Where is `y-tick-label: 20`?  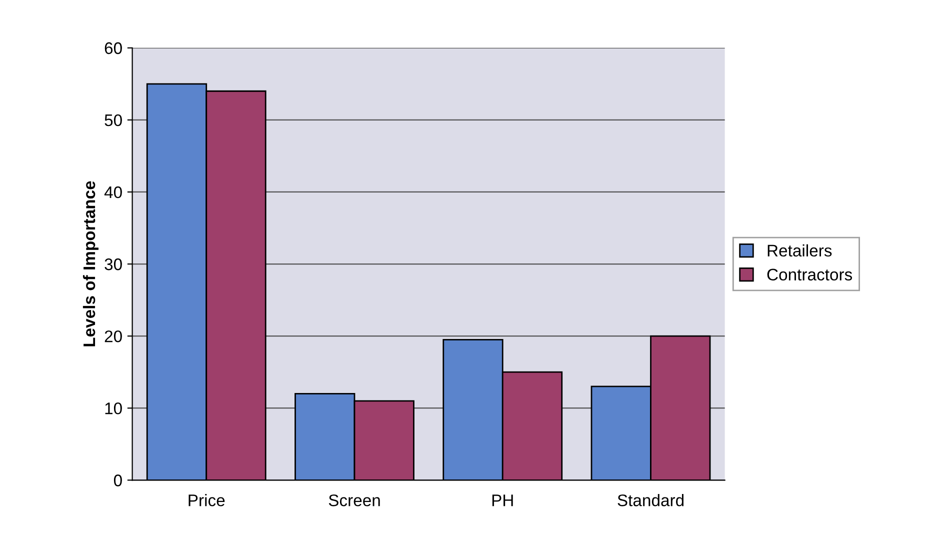 y-tick-label: 20 is located at coordinates (113, 336).